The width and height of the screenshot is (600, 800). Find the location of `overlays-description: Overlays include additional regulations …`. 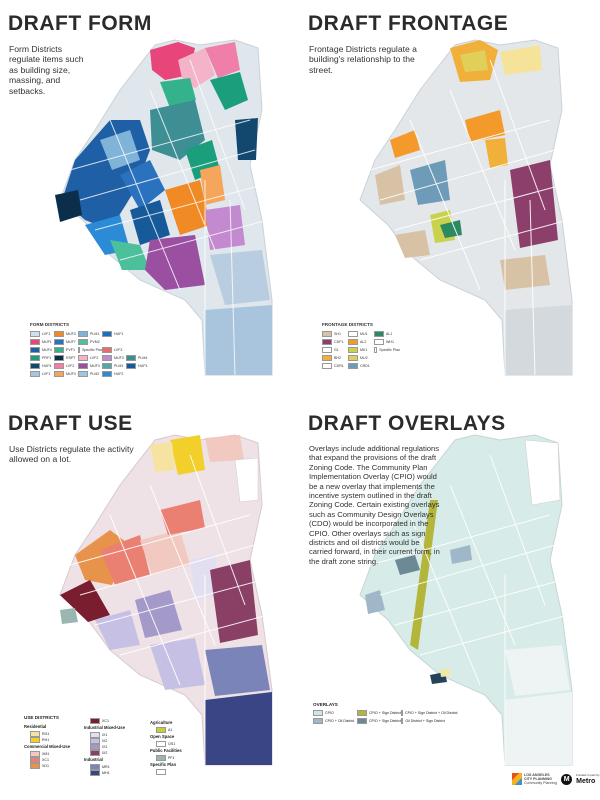

overlays-description: Overlays include additional regulations … is located at coordinates (374, 505).